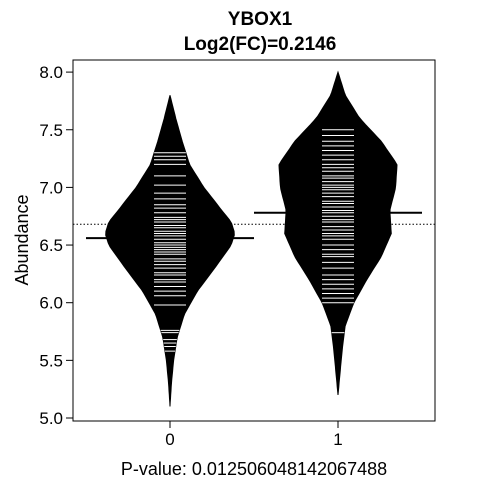 This screenshot has height=480, width=480. I want to click on y-tick-label: 7.0, so click(51, 187).